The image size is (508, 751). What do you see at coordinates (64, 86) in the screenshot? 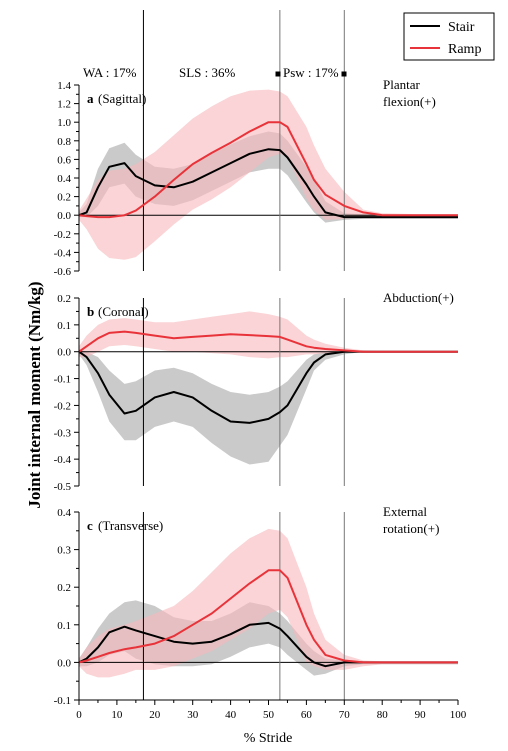
I see `panel-a-y-tick-label: 1.4` at bounding box center [64, 86].